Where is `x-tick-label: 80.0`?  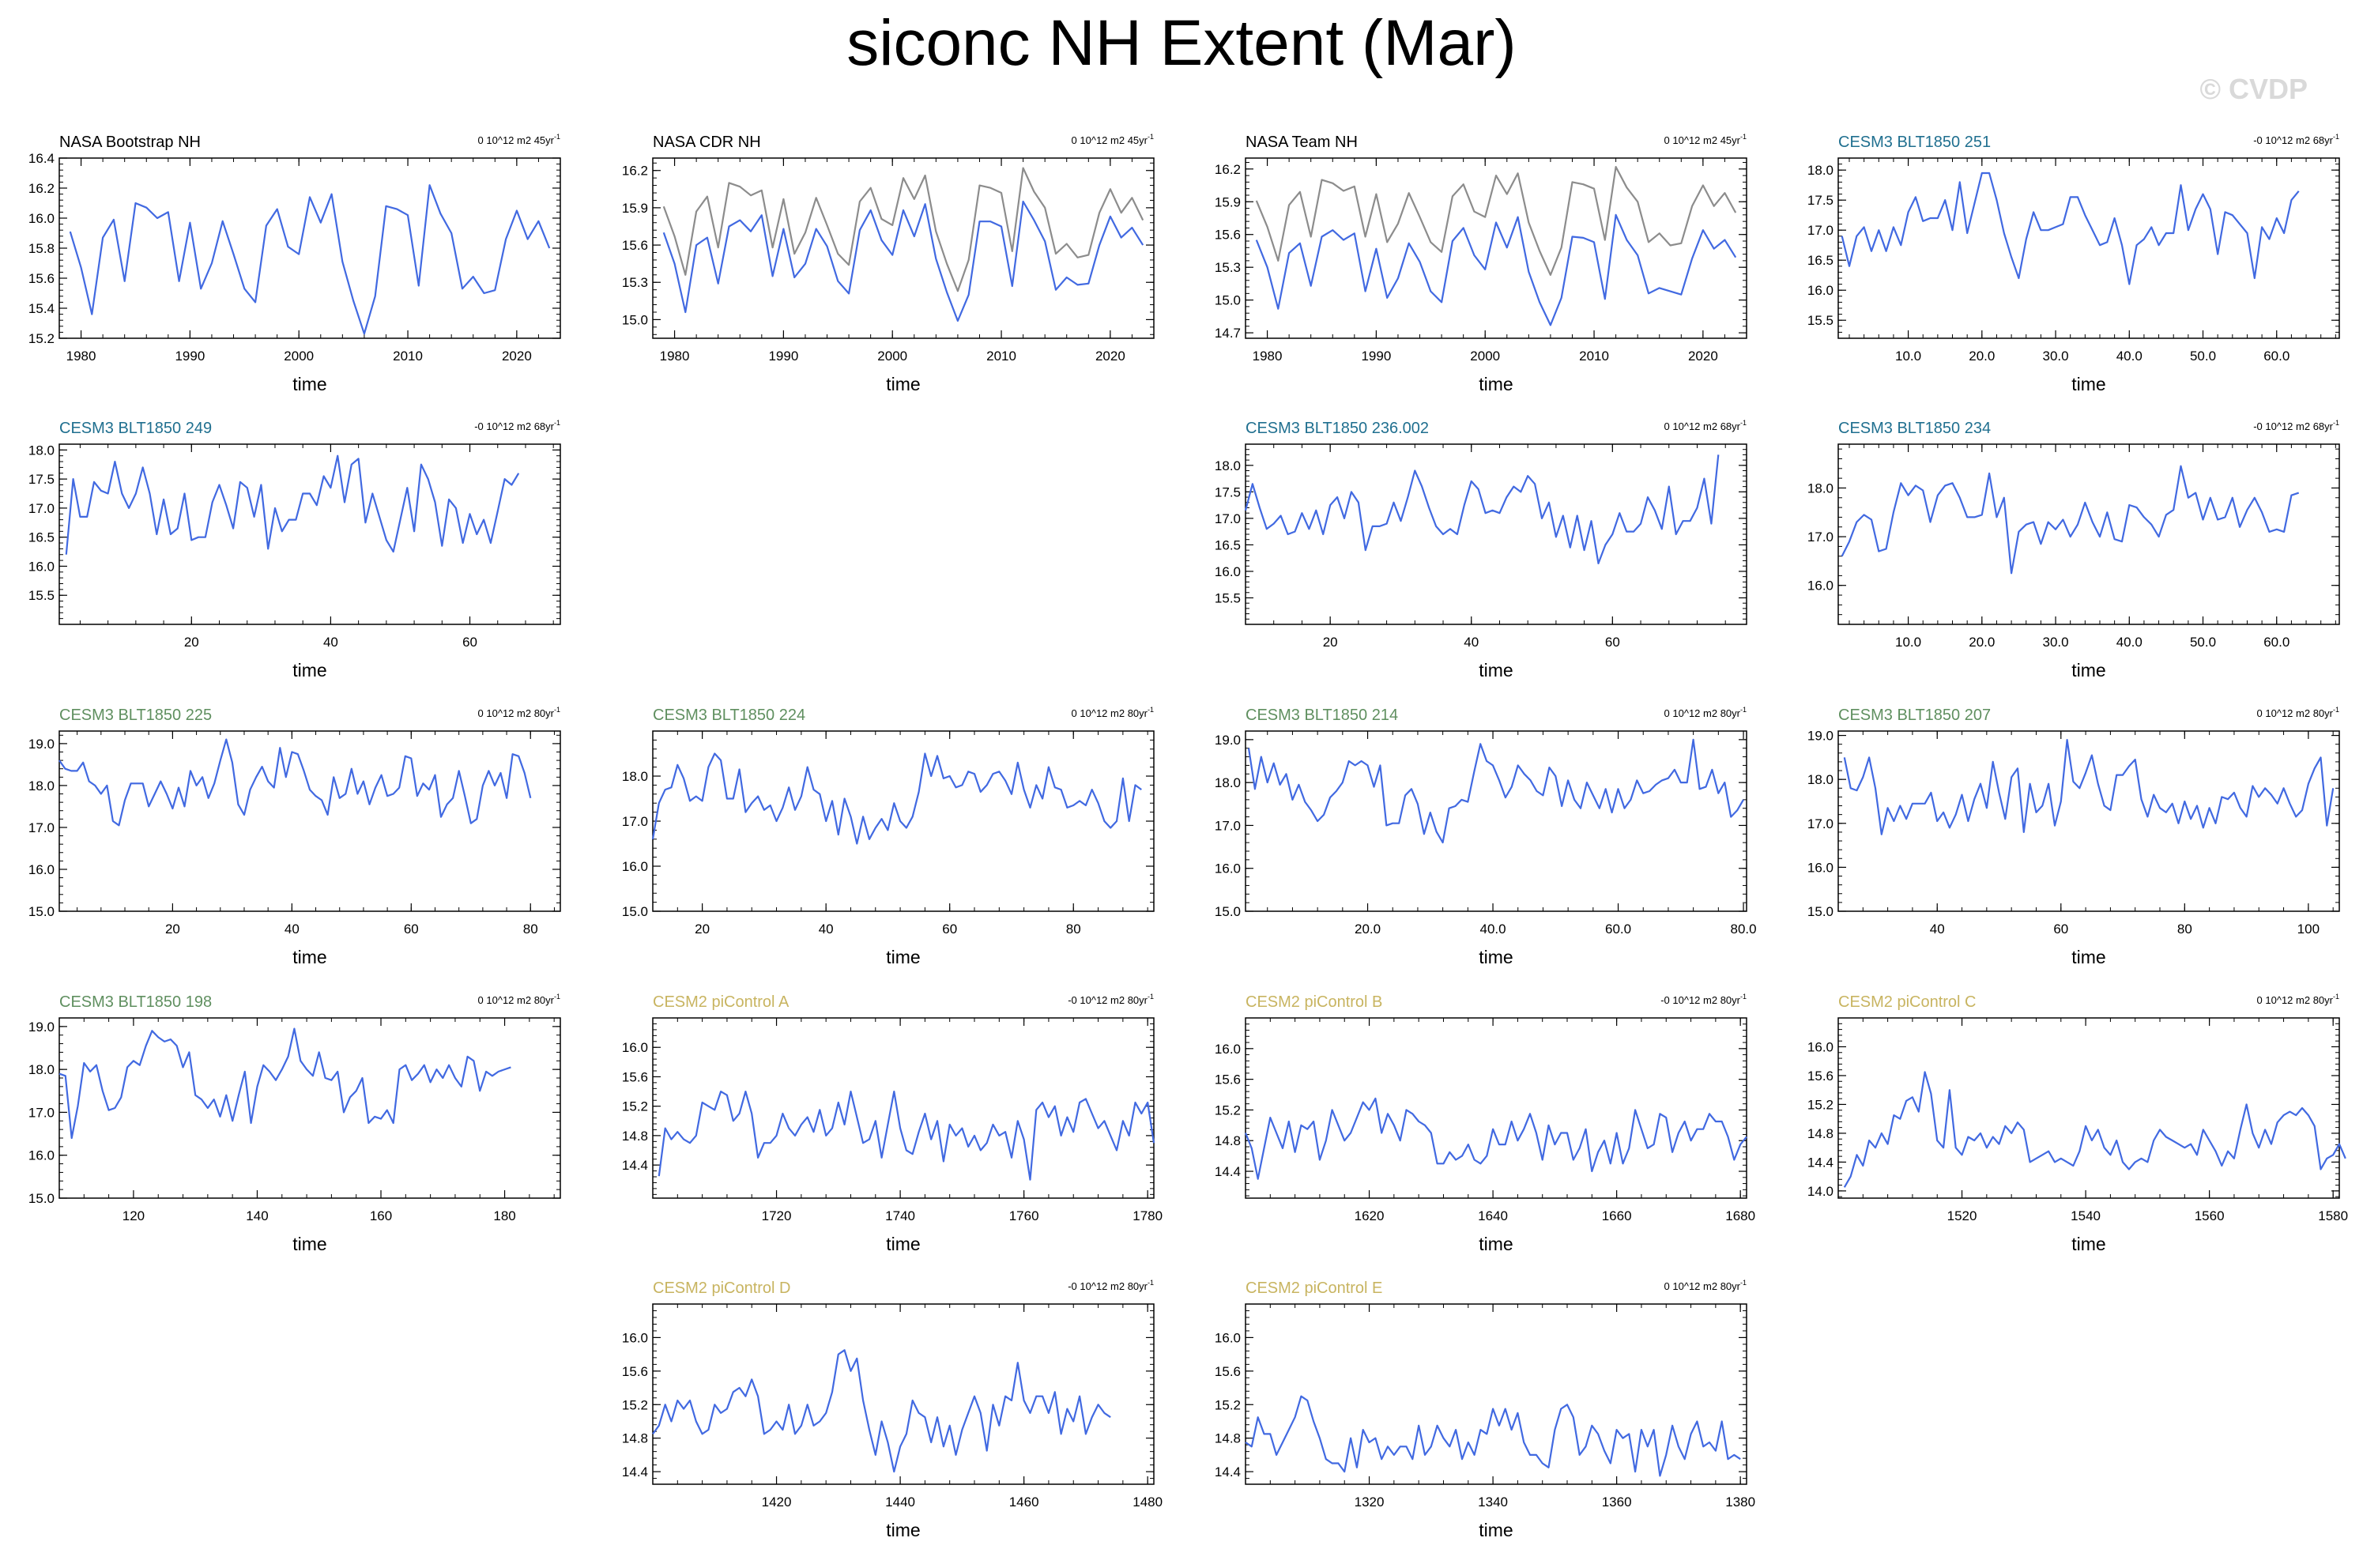
x-tick-label: 80.0 is located at coordinates (1743, 929).